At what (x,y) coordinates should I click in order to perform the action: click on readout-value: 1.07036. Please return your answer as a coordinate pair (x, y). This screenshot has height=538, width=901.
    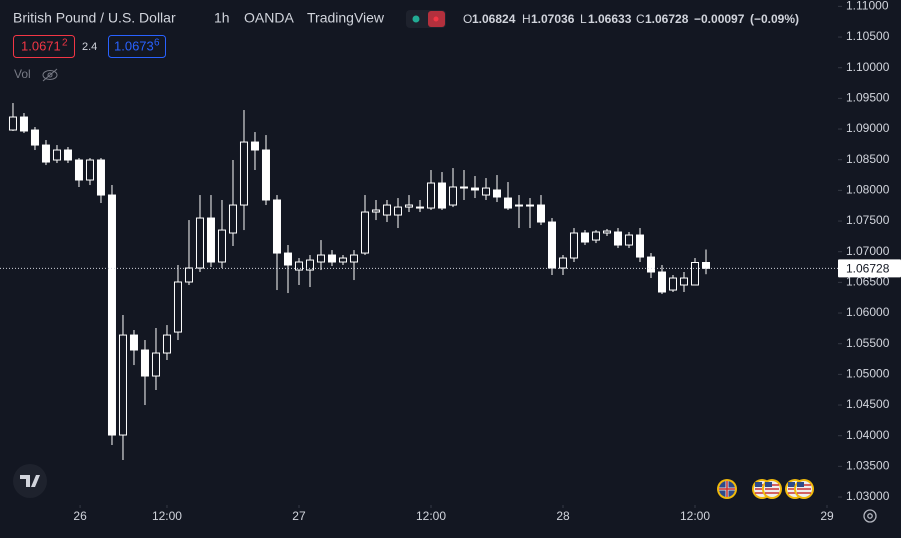
    Looking at the image, I should click on (553, 19).